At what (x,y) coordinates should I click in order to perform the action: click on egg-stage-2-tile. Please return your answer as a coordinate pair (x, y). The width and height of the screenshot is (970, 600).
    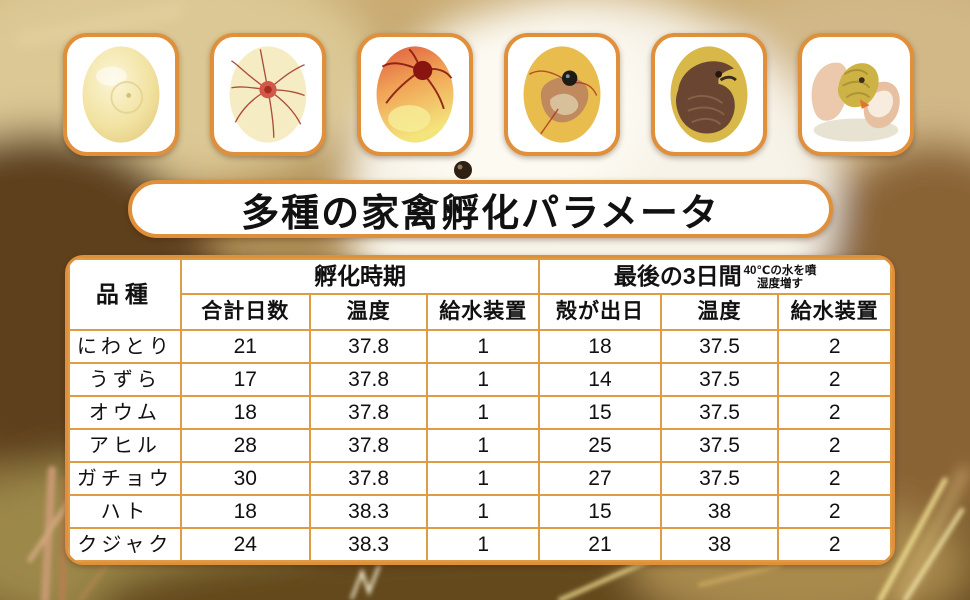
    Looking at the image, I should click on (268, 94).